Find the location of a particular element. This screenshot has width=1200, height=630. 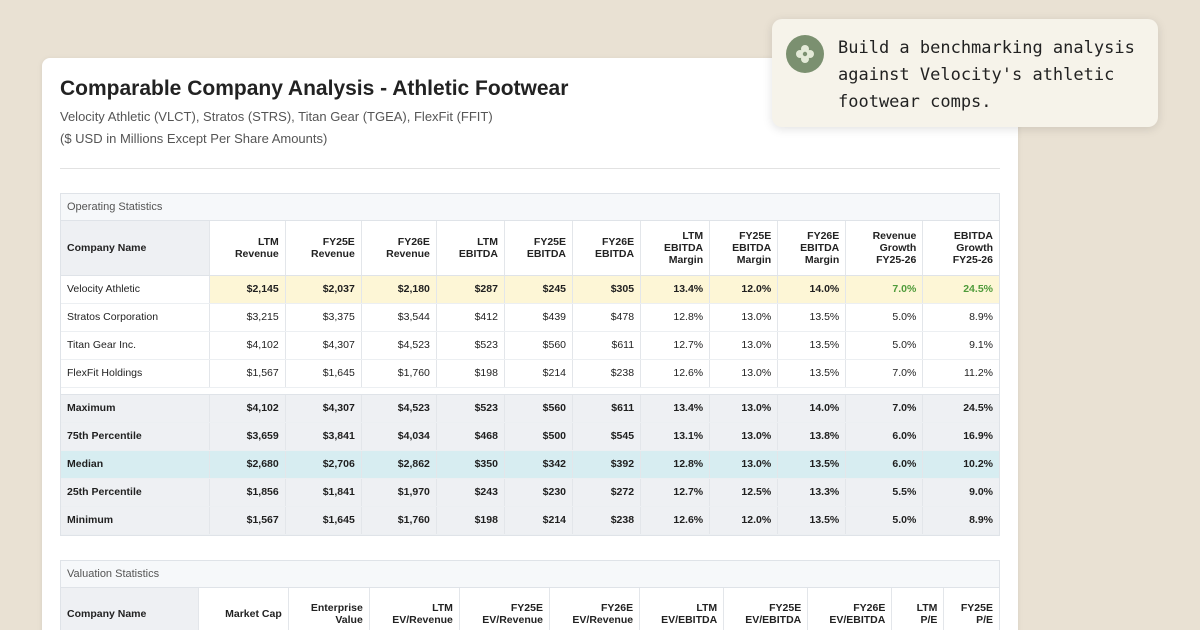

table-cell: $4,307 is located at coordinates (323, 345).